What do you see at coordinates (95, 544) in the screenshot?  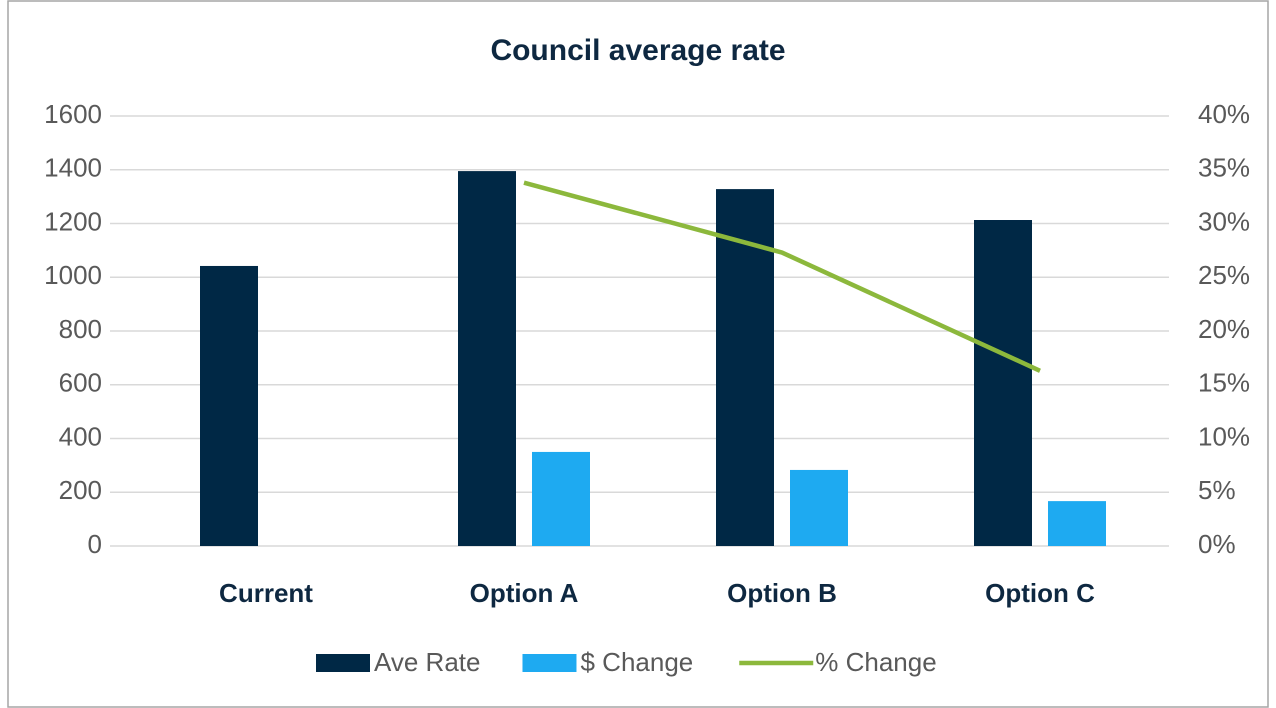 I see `y-tick-label: 0` at bounding box center [95, 544].